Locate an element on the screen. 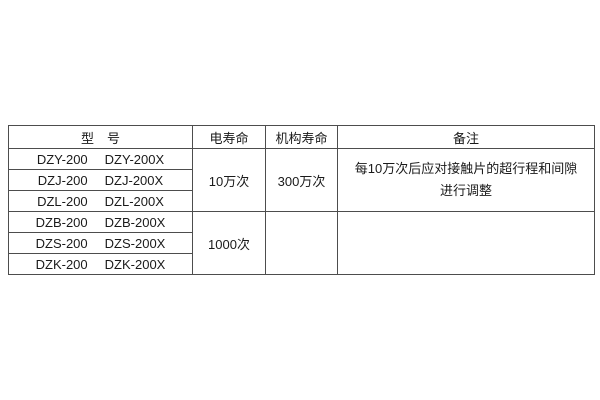 The height and width of the screenshot is (400, 600). column-header-mechanical-life: 机构寿命 is located at coordinates (301, 137).